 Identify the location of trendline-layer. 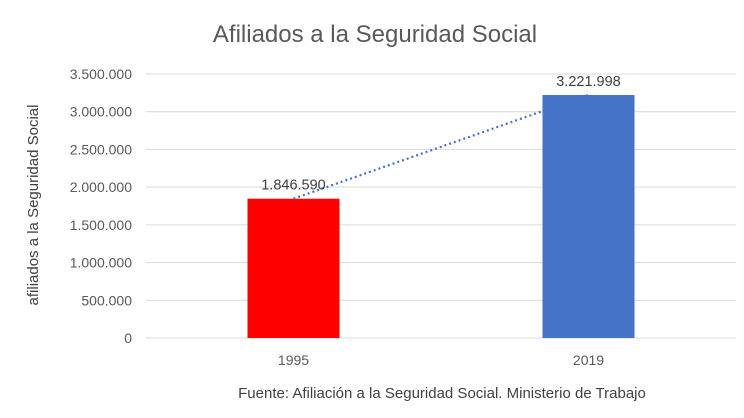
(441, 146).